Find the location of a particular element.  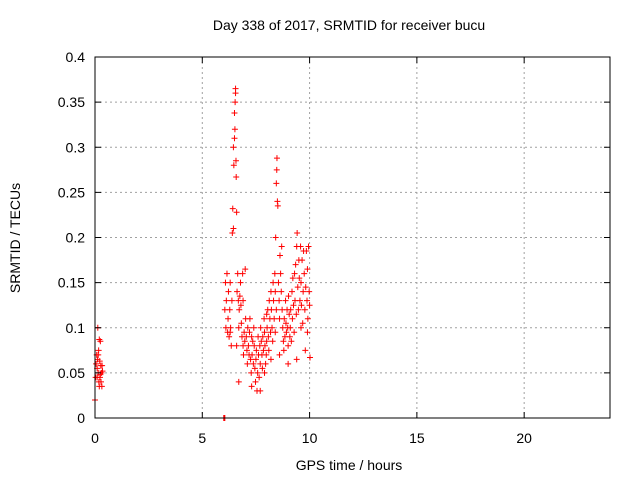

y-tick-label: 0.1 is located at coordinates (76, 328).